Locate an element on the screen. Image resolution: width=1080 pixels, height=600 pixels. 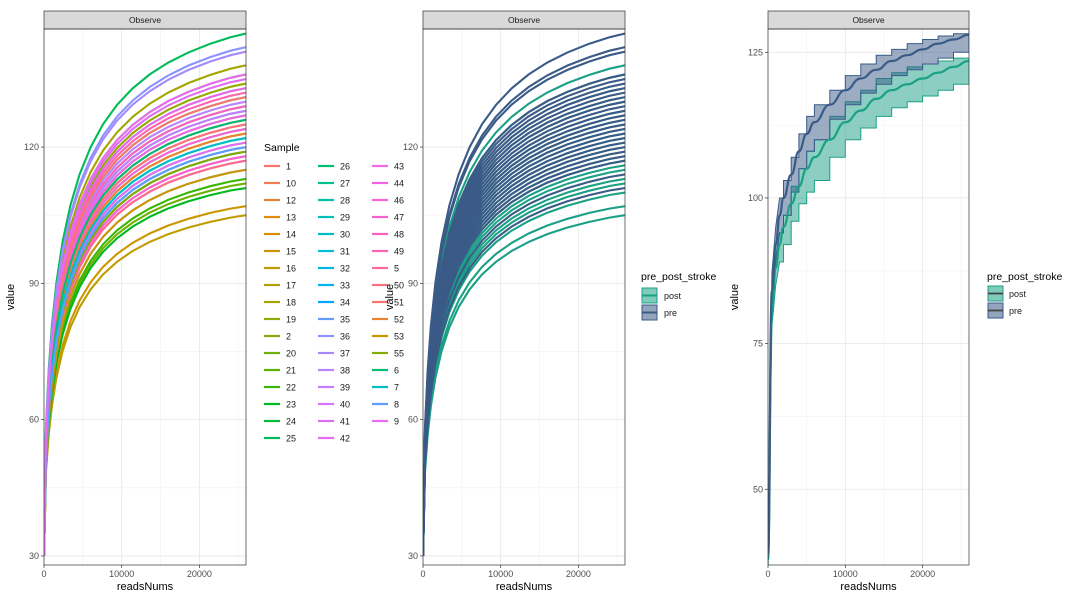
legend-entry-label: 42 is located at coordinates (345, 439).